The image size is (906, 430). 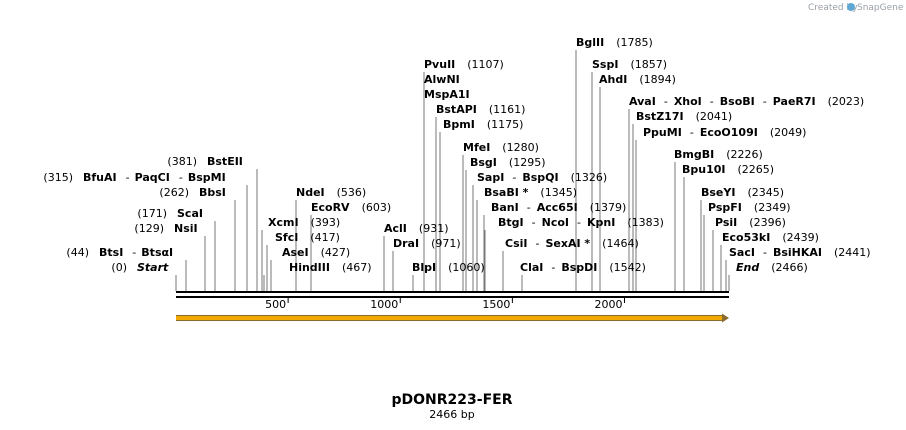 What do you see at coordinates (749, 207) in the screenshot?
I see `site-pspfi: PspFI (2349)` at bounding box center [749, 207].